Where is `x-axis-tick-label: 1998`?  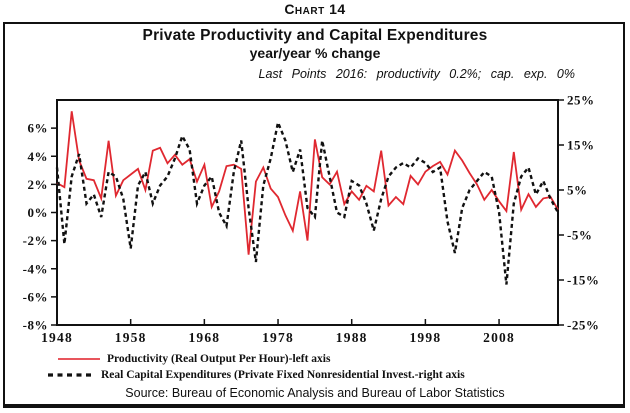 x-axis-tick-label: 1998 is located at coordinates (425, 337).